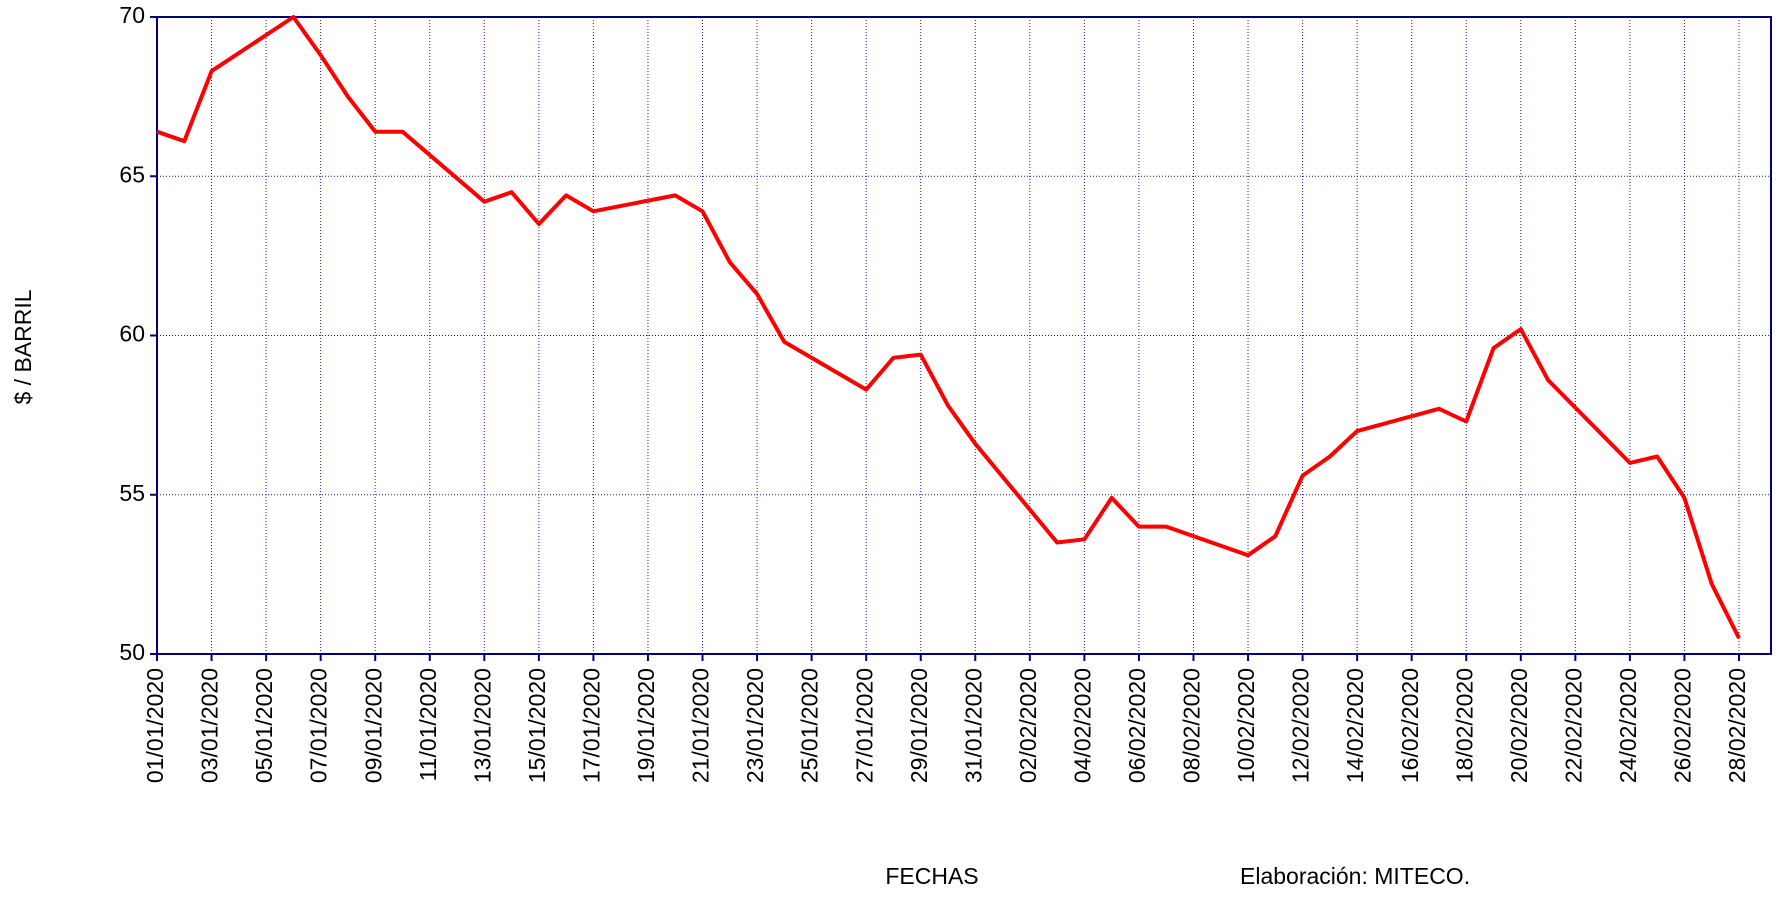 The image size is (1781, 898). I want to click on x-tick-label: 14/02/2020, so click(1355, 725).